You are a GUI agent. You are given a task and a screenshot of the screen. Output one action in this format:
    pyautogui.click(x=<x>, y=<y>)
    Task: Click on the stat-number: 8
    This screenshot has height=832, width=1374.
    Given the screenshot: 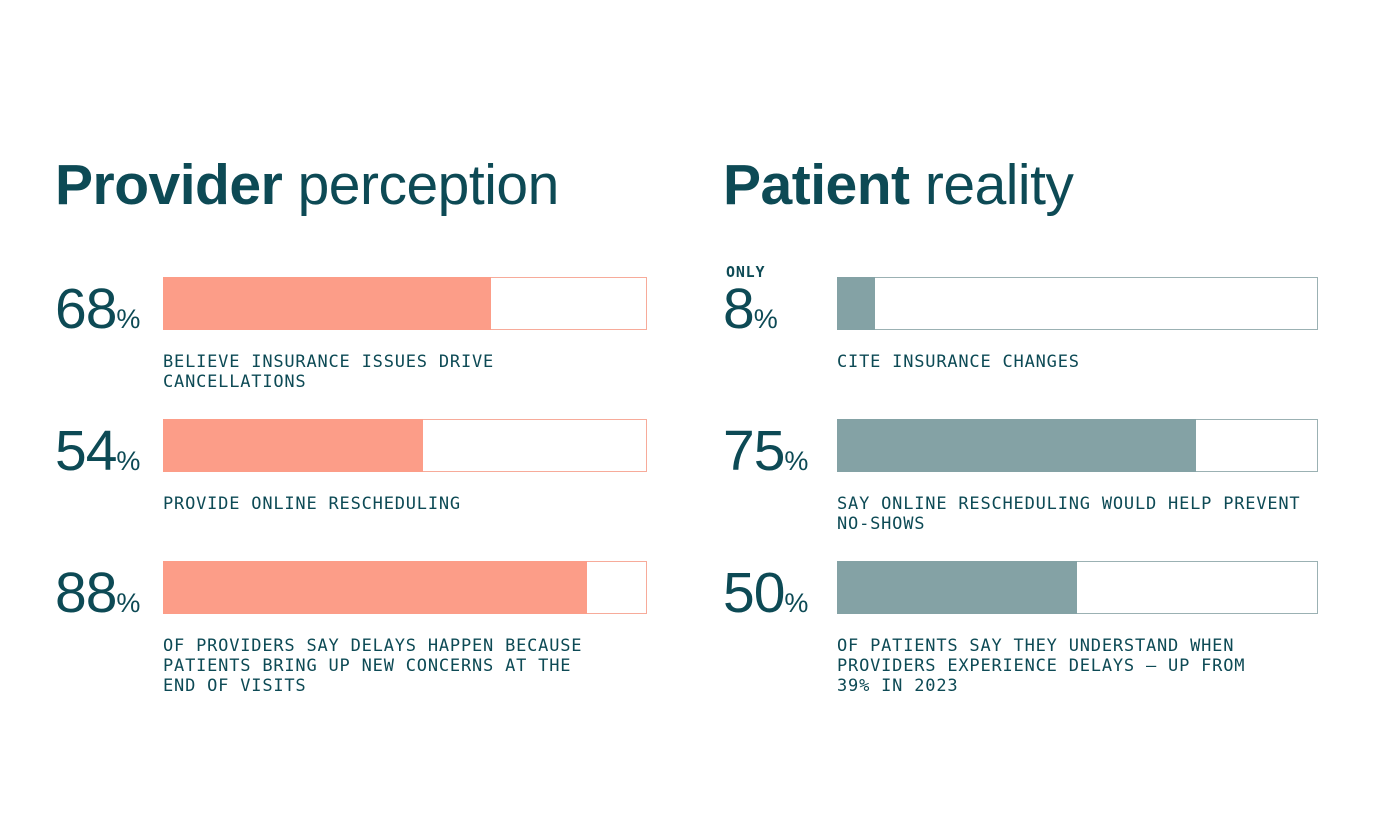 What is the action you would take?
    pyautogui.click(x=739, y=309)
    